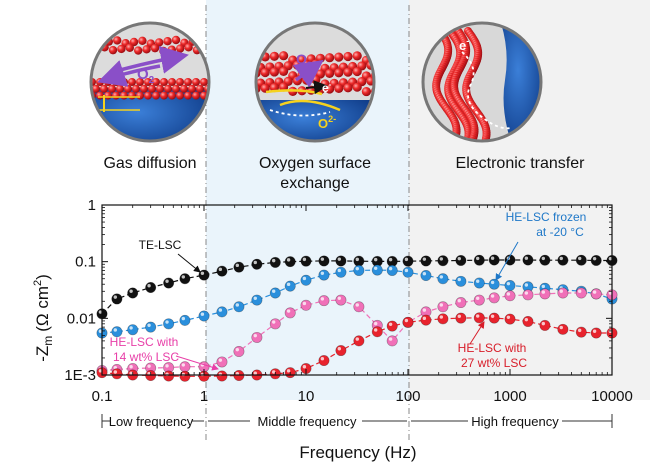 The image size is (650, 465). What do you see at coordinates (146, 76) in the screenshot?
I see `o2-label-left: O2` at bounding box center [146, 76].